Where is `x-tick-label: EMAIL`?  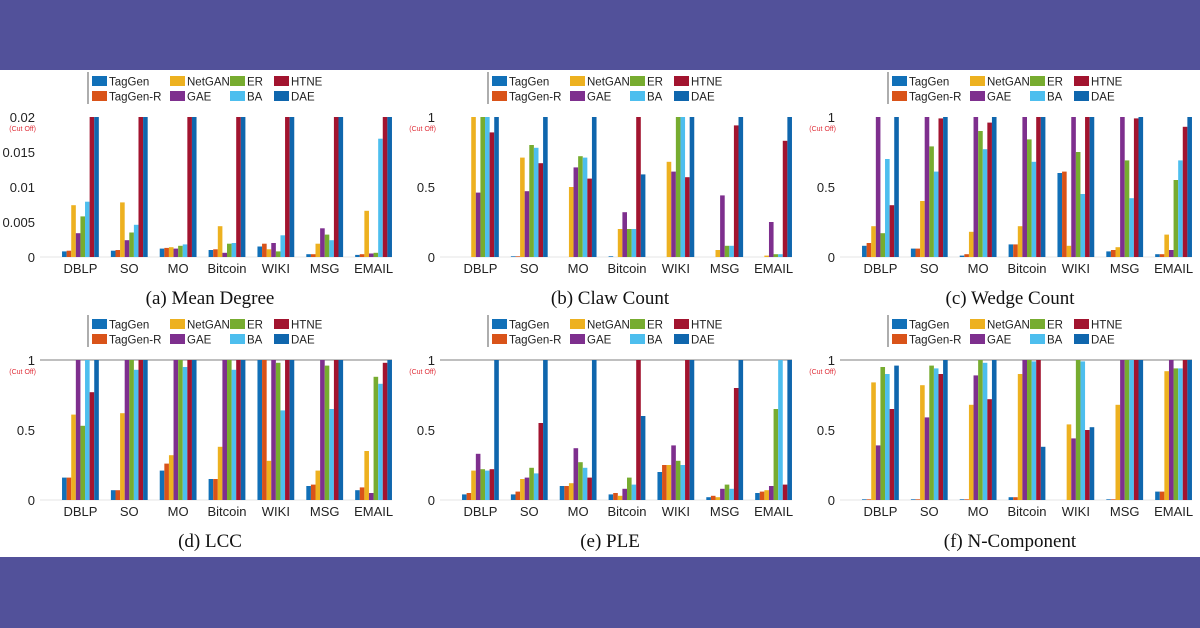
x-tick-label: EMAIL is located at coordinates (373, 268).